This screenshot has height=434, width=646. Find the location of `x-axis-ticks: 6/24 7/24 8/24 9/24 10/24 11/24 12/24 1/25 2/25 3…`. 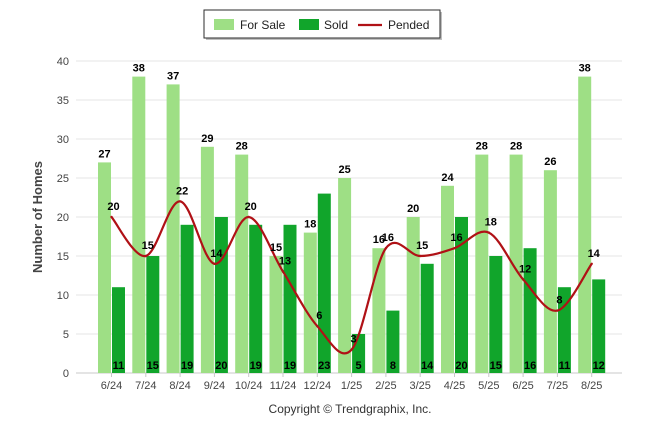

x-axis-ticks: 6/24 7/24 8/24 9/24 10/24 11/24 12/24 1/25 2/25 3… is located at coordinates (351, 382).